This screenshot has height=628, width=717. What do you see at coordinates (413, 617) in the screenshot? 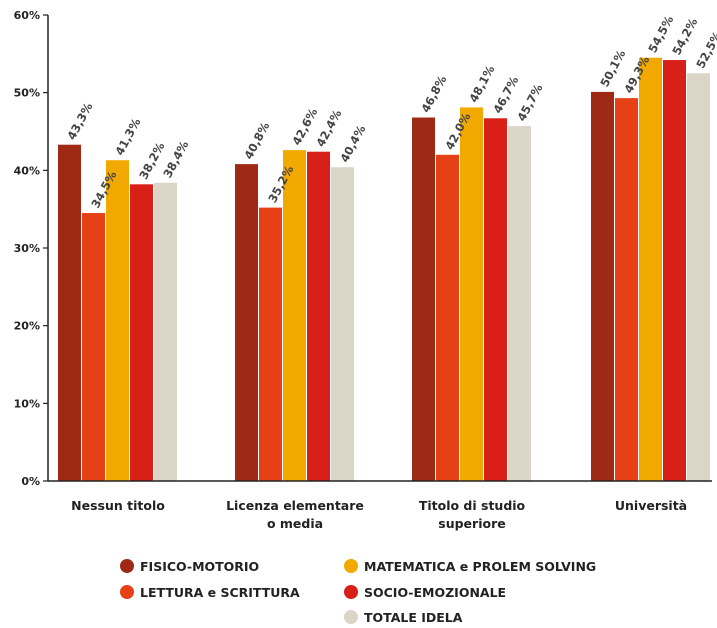
I see `legend-label: TOTALE IDELA` at bounding box center [413, 617].